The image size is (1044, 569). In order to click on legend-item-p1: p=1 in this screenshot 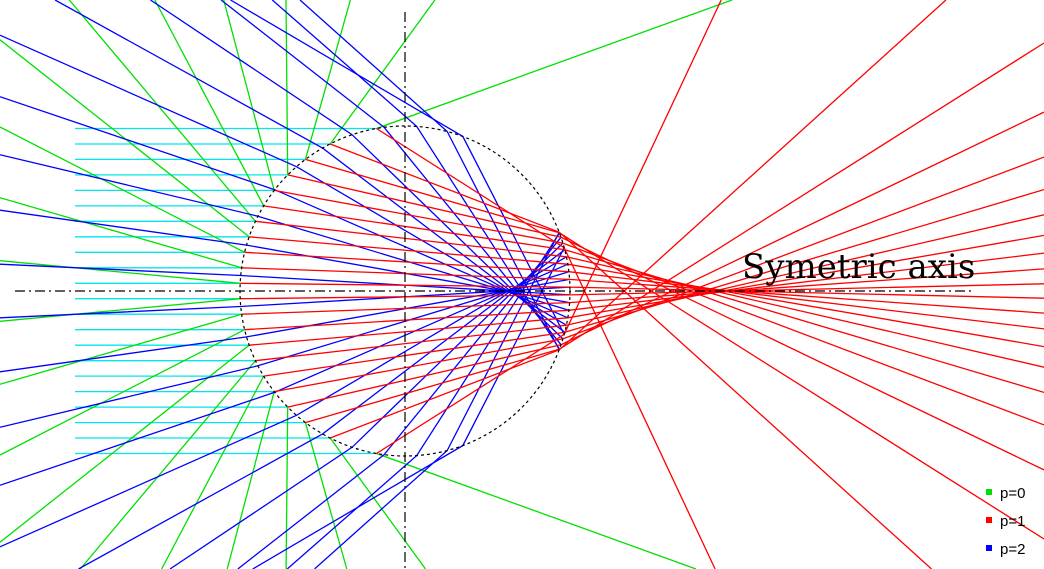, I will do `click(1005, 521)`.